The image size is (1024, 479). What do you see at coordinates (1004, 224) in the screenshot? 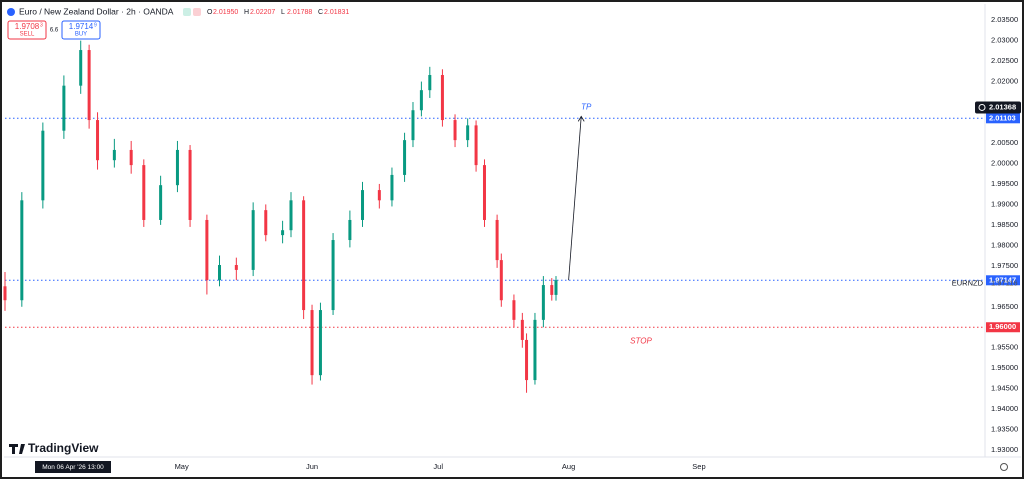
I see `y-tick-label: 1.98500` at bounding box center [1004, 224].